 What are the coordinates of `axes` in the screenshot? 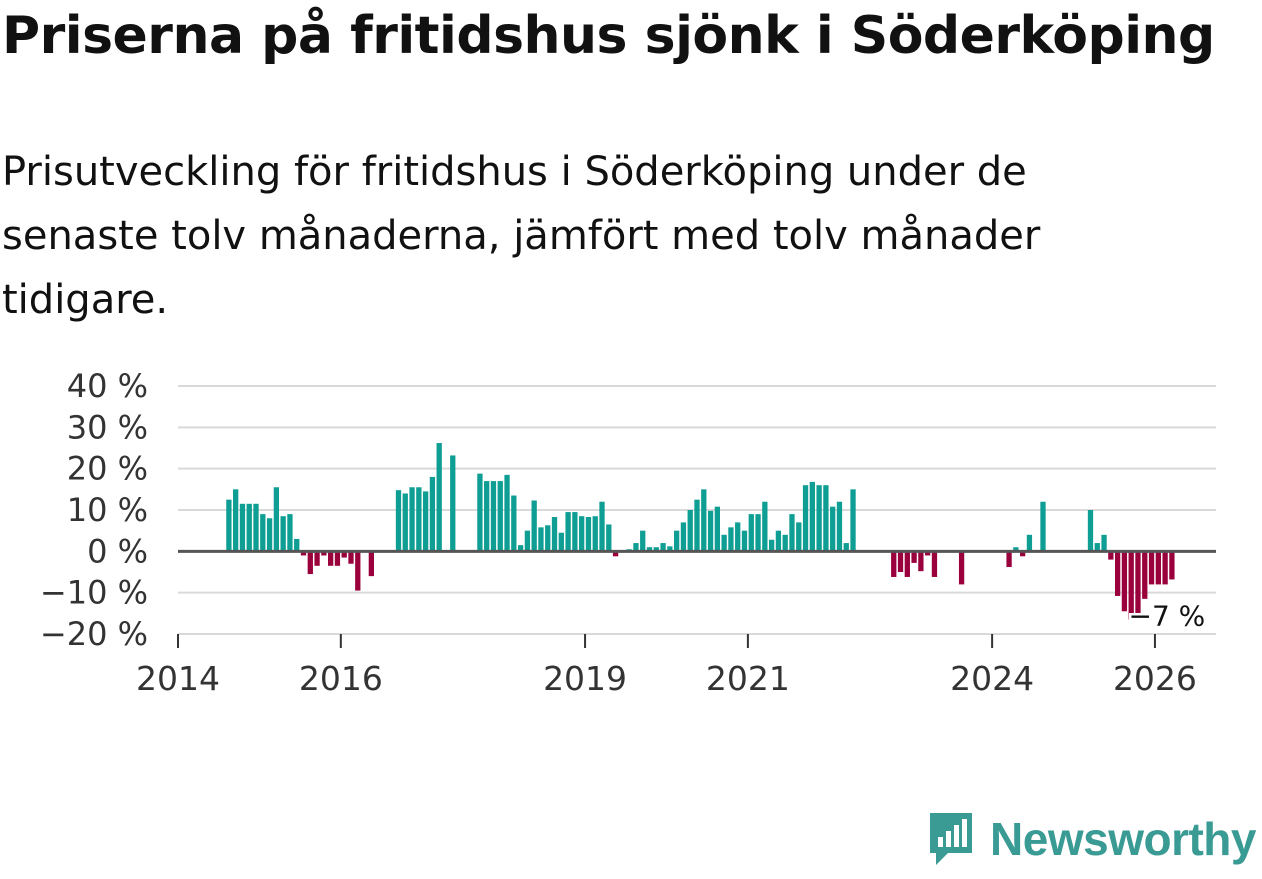 It's located at (696, 598).